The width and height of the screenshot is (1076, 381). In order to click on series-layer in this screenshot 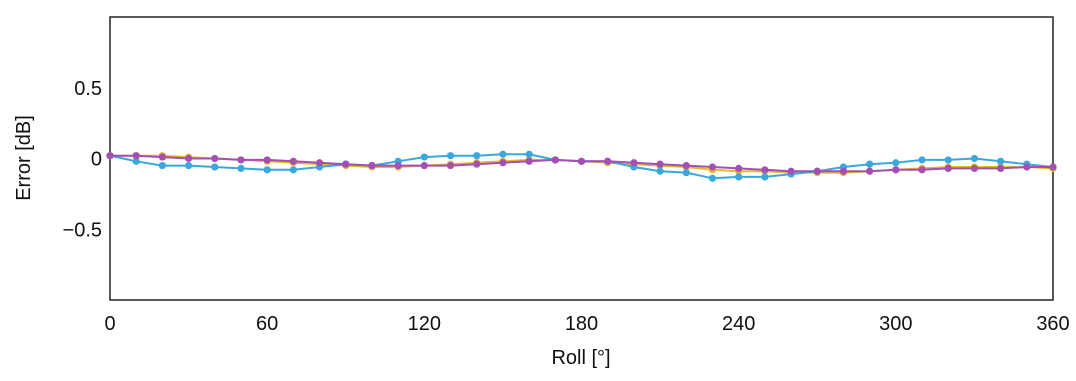, I will do `click(581, 166)`.